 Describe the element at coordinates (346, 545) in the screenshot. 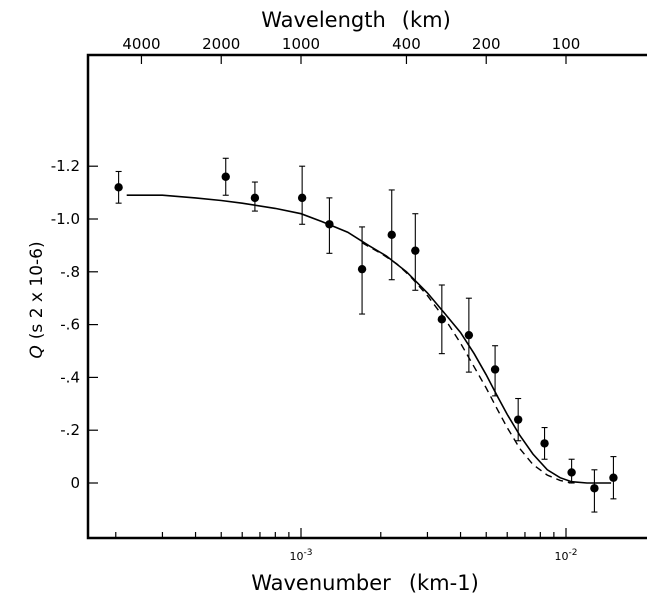

I see `bottom-axis-ticks: 10⁻³ 10⁻²` at that location.